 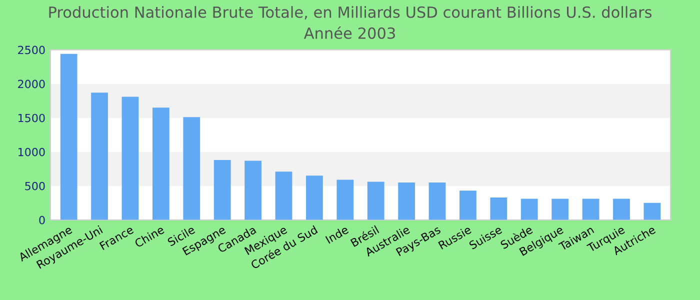 What do you see at coordinates (31, 118) in the screenshot?
I see `y-tick-label: 1500` at bounding box center [31, 118].